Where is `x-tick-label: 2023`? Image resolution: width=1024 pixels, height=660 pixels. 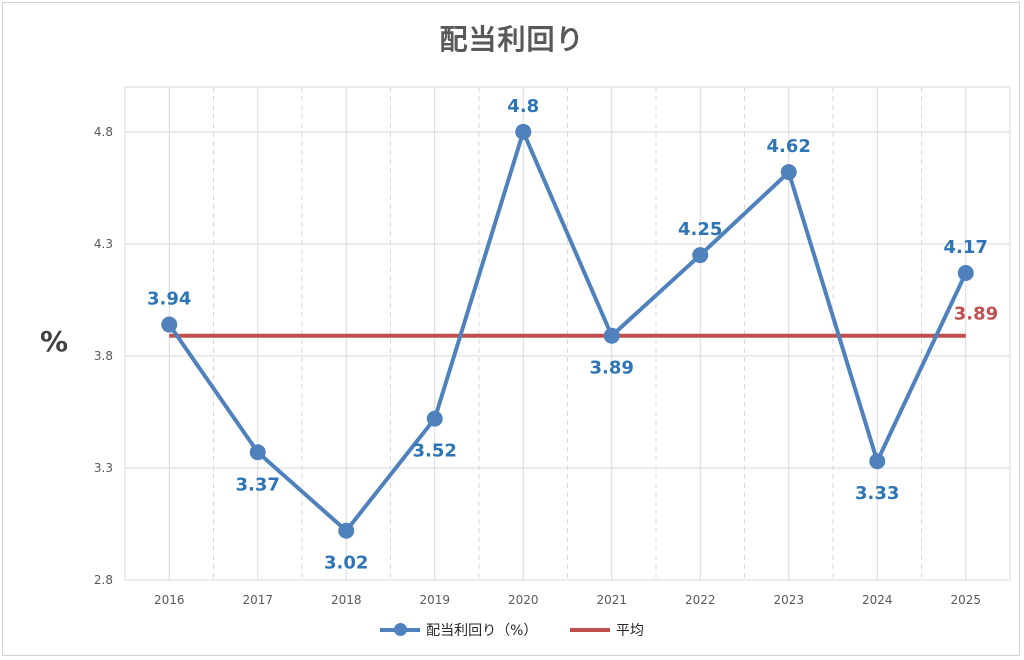 x-tick-label: 2023 is located at coordinates (788, 600).